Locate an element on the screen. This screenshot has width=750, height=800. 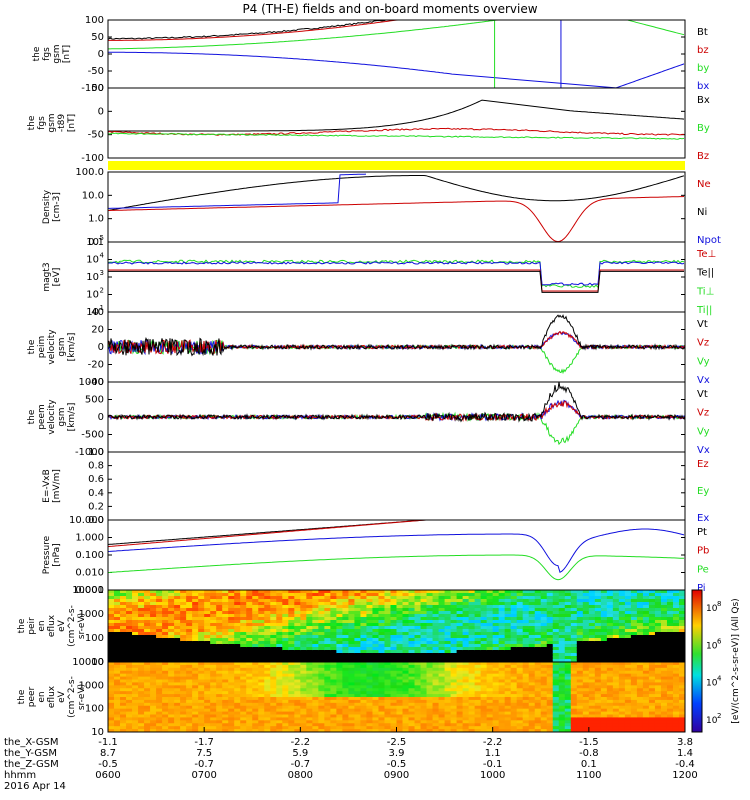
legend-bx: Bx is located at coordinates (703, 100).